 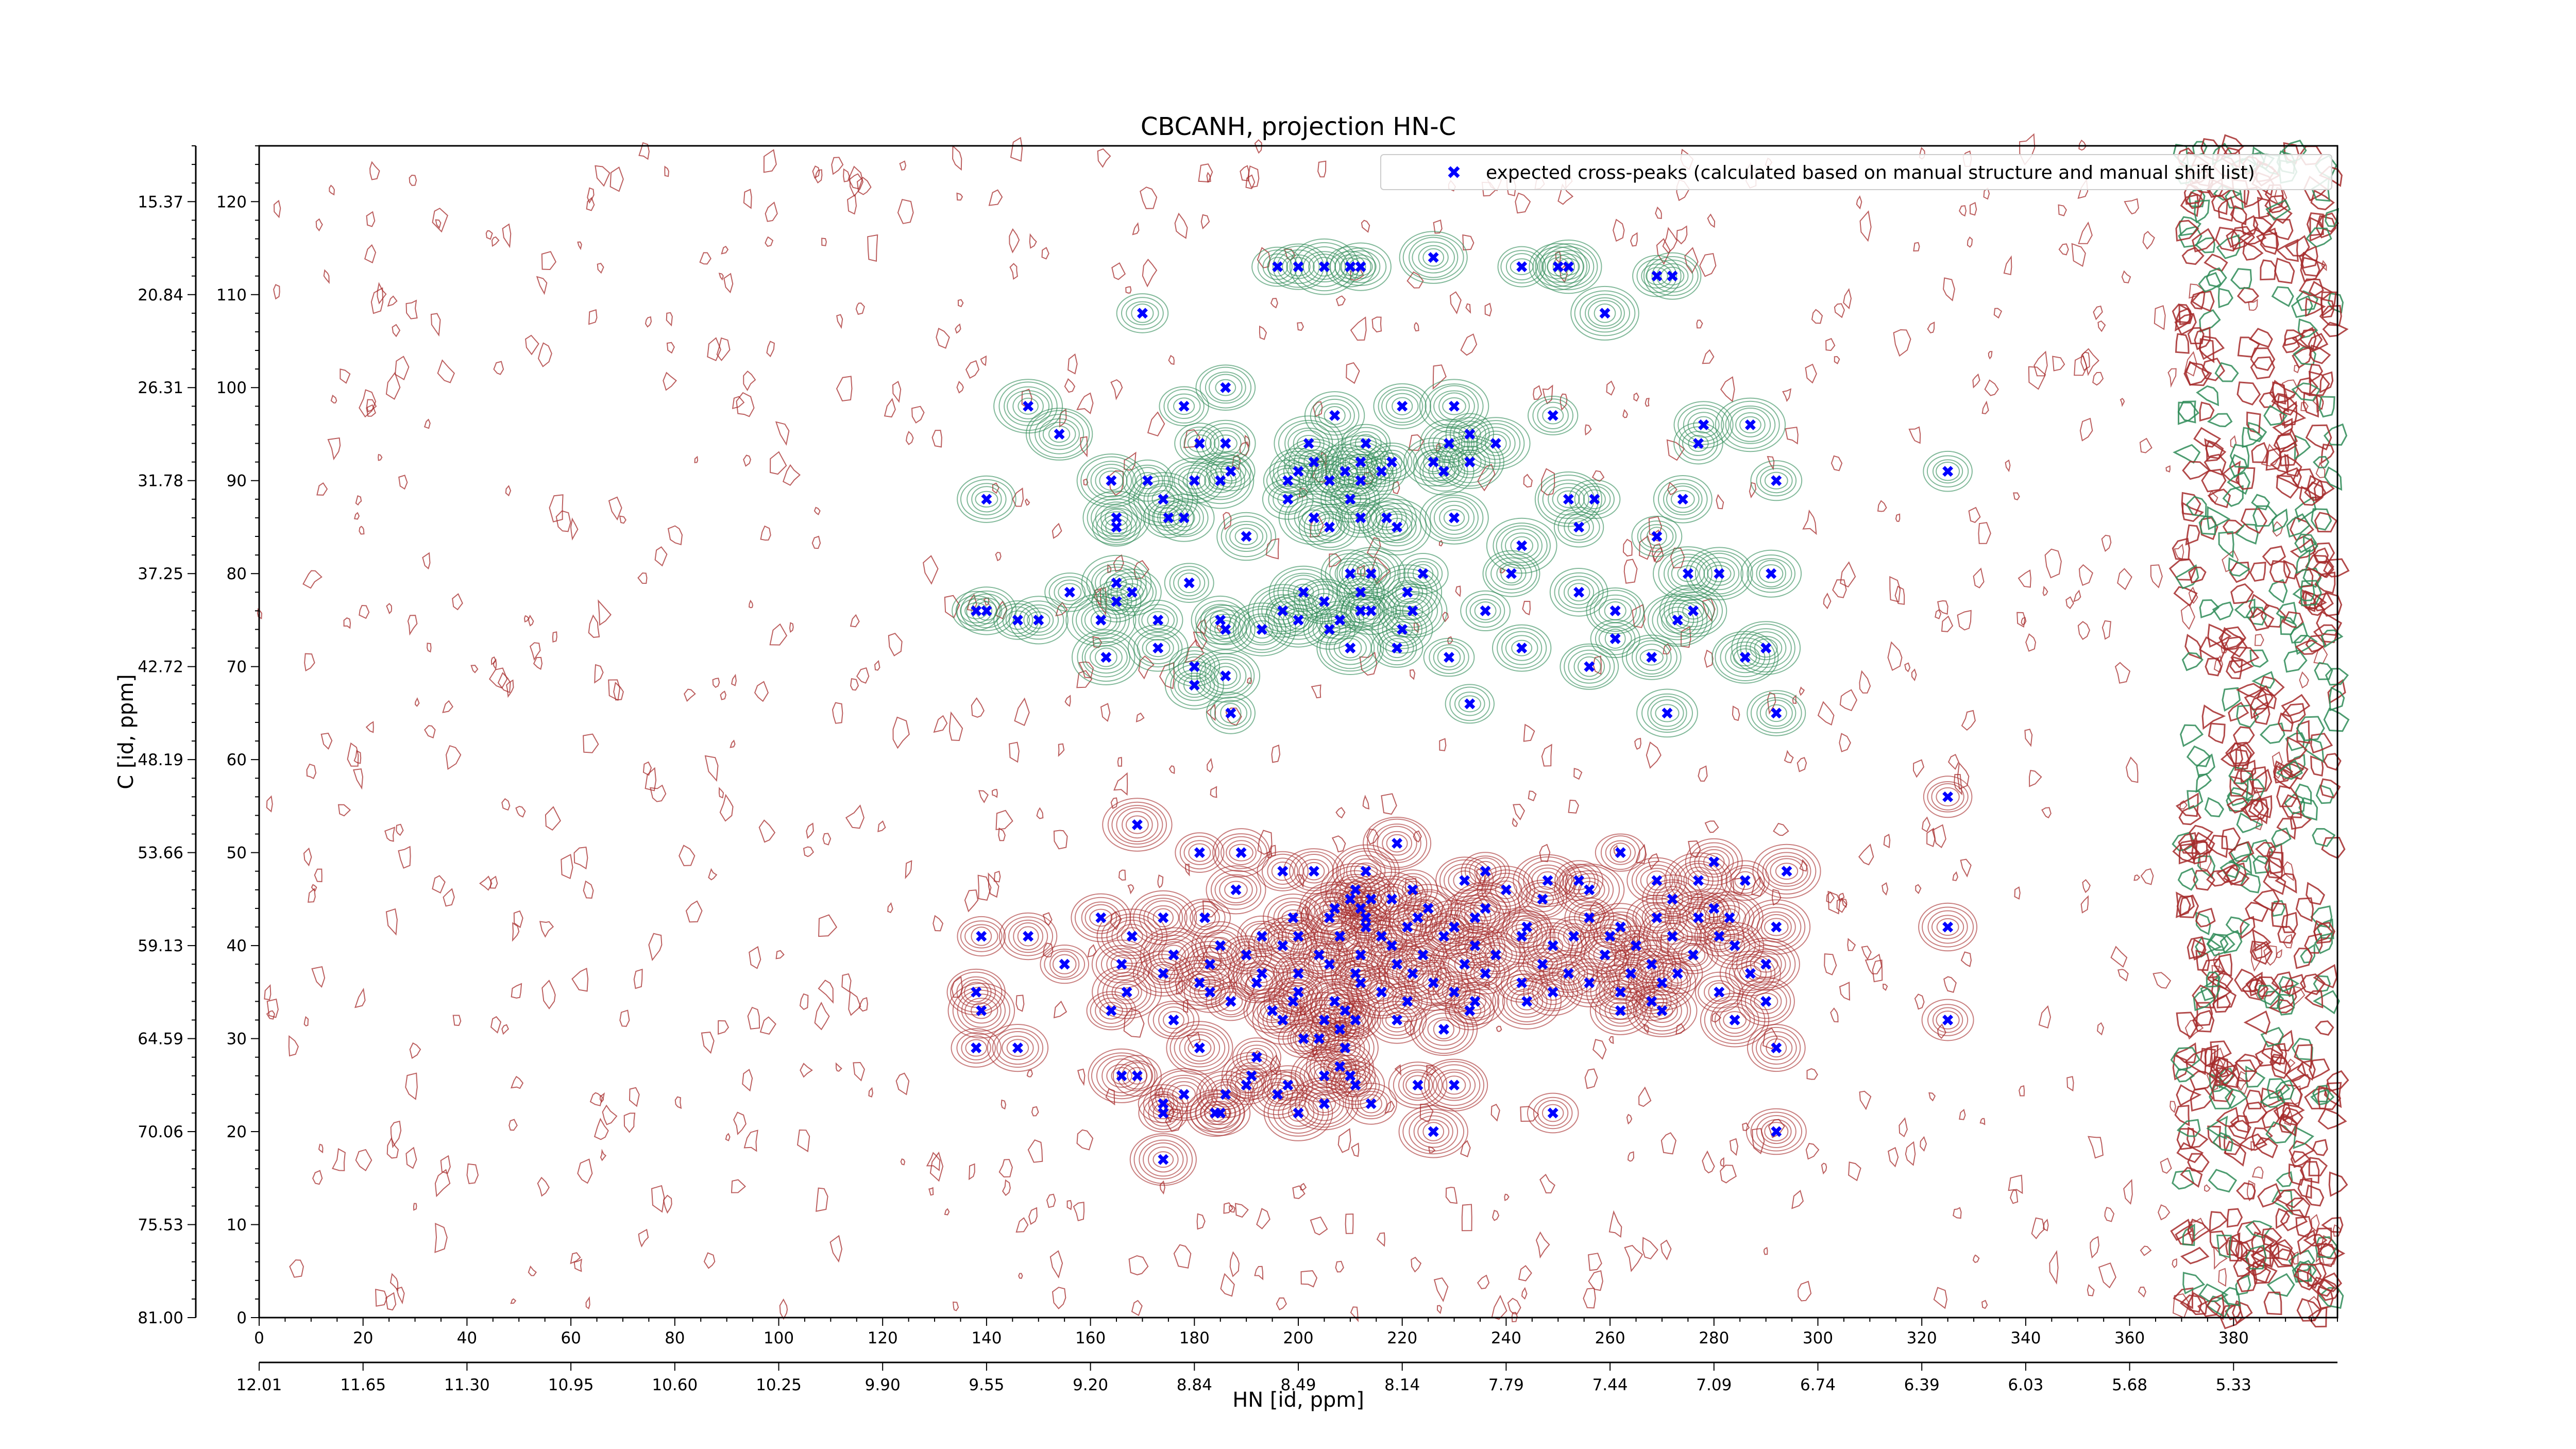 I want to click on x-ppm-tick-label: 8.84, so click(x=1195, y=1385).